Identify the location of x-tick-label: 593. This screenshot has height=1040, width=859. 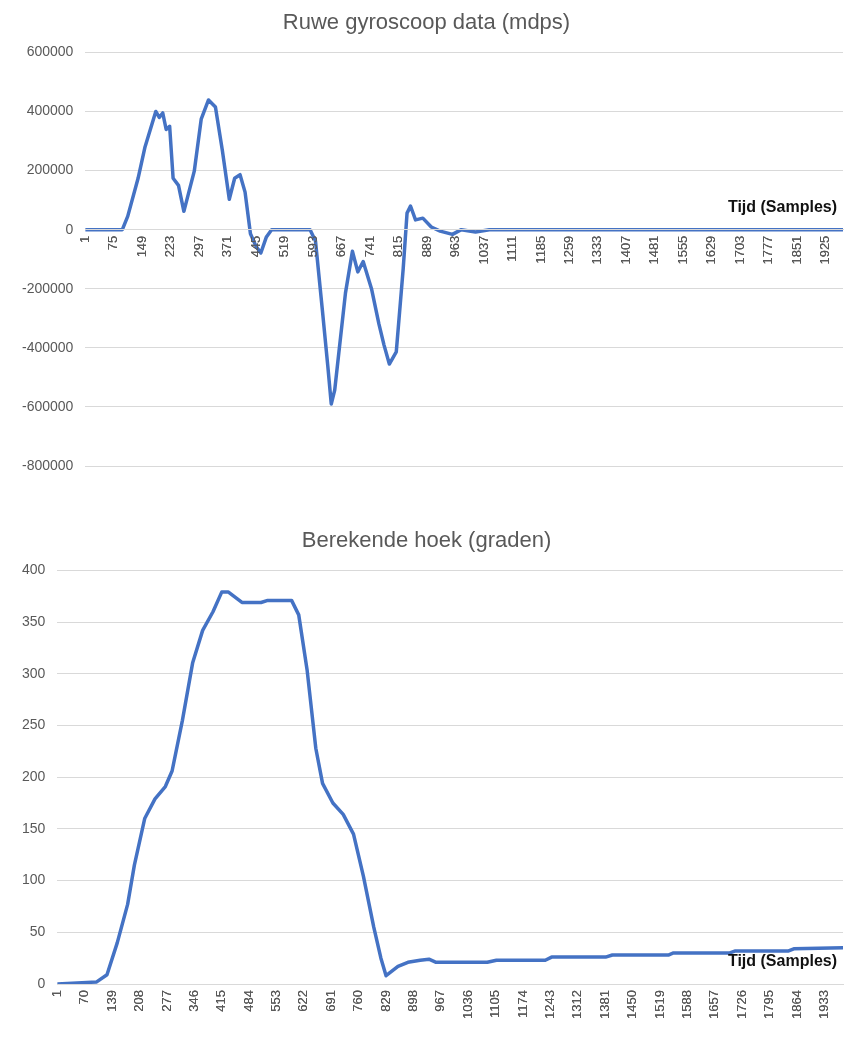
(312, 246).